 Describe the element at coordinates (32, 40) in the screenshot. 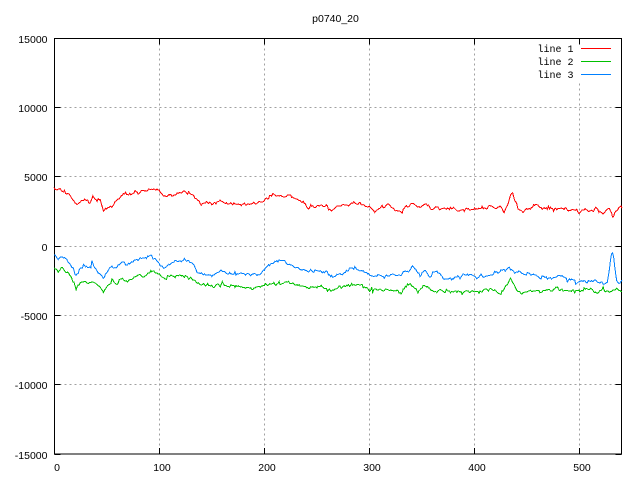

I see `svg-text: 15000` at that location.